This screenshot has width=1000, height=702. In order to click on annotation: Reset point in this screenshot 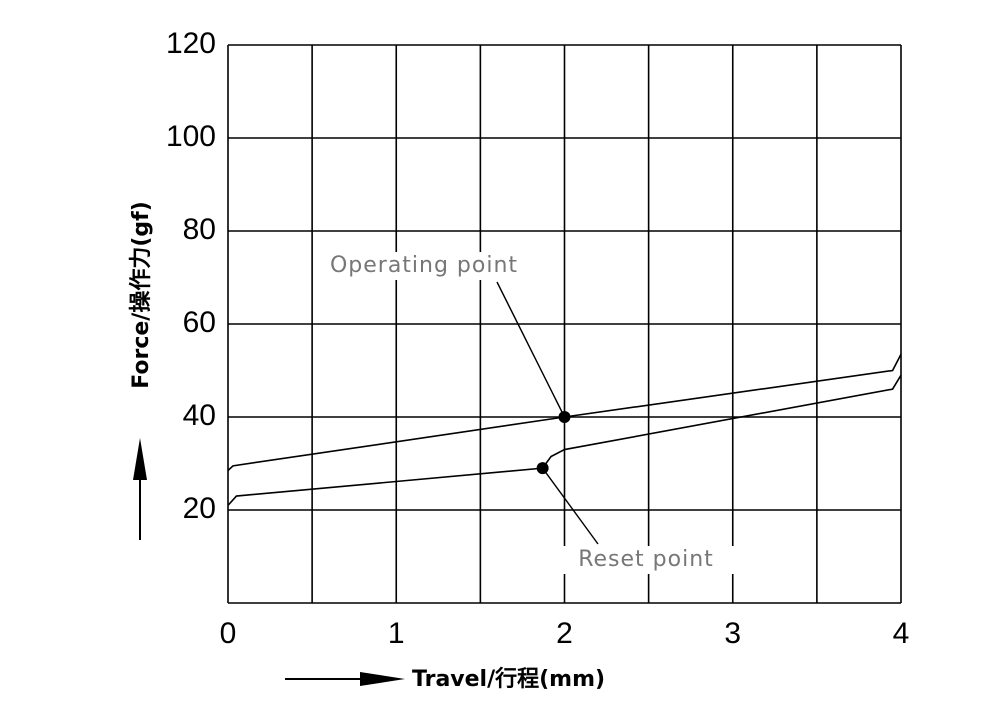, I will do `click(646, 559)`.